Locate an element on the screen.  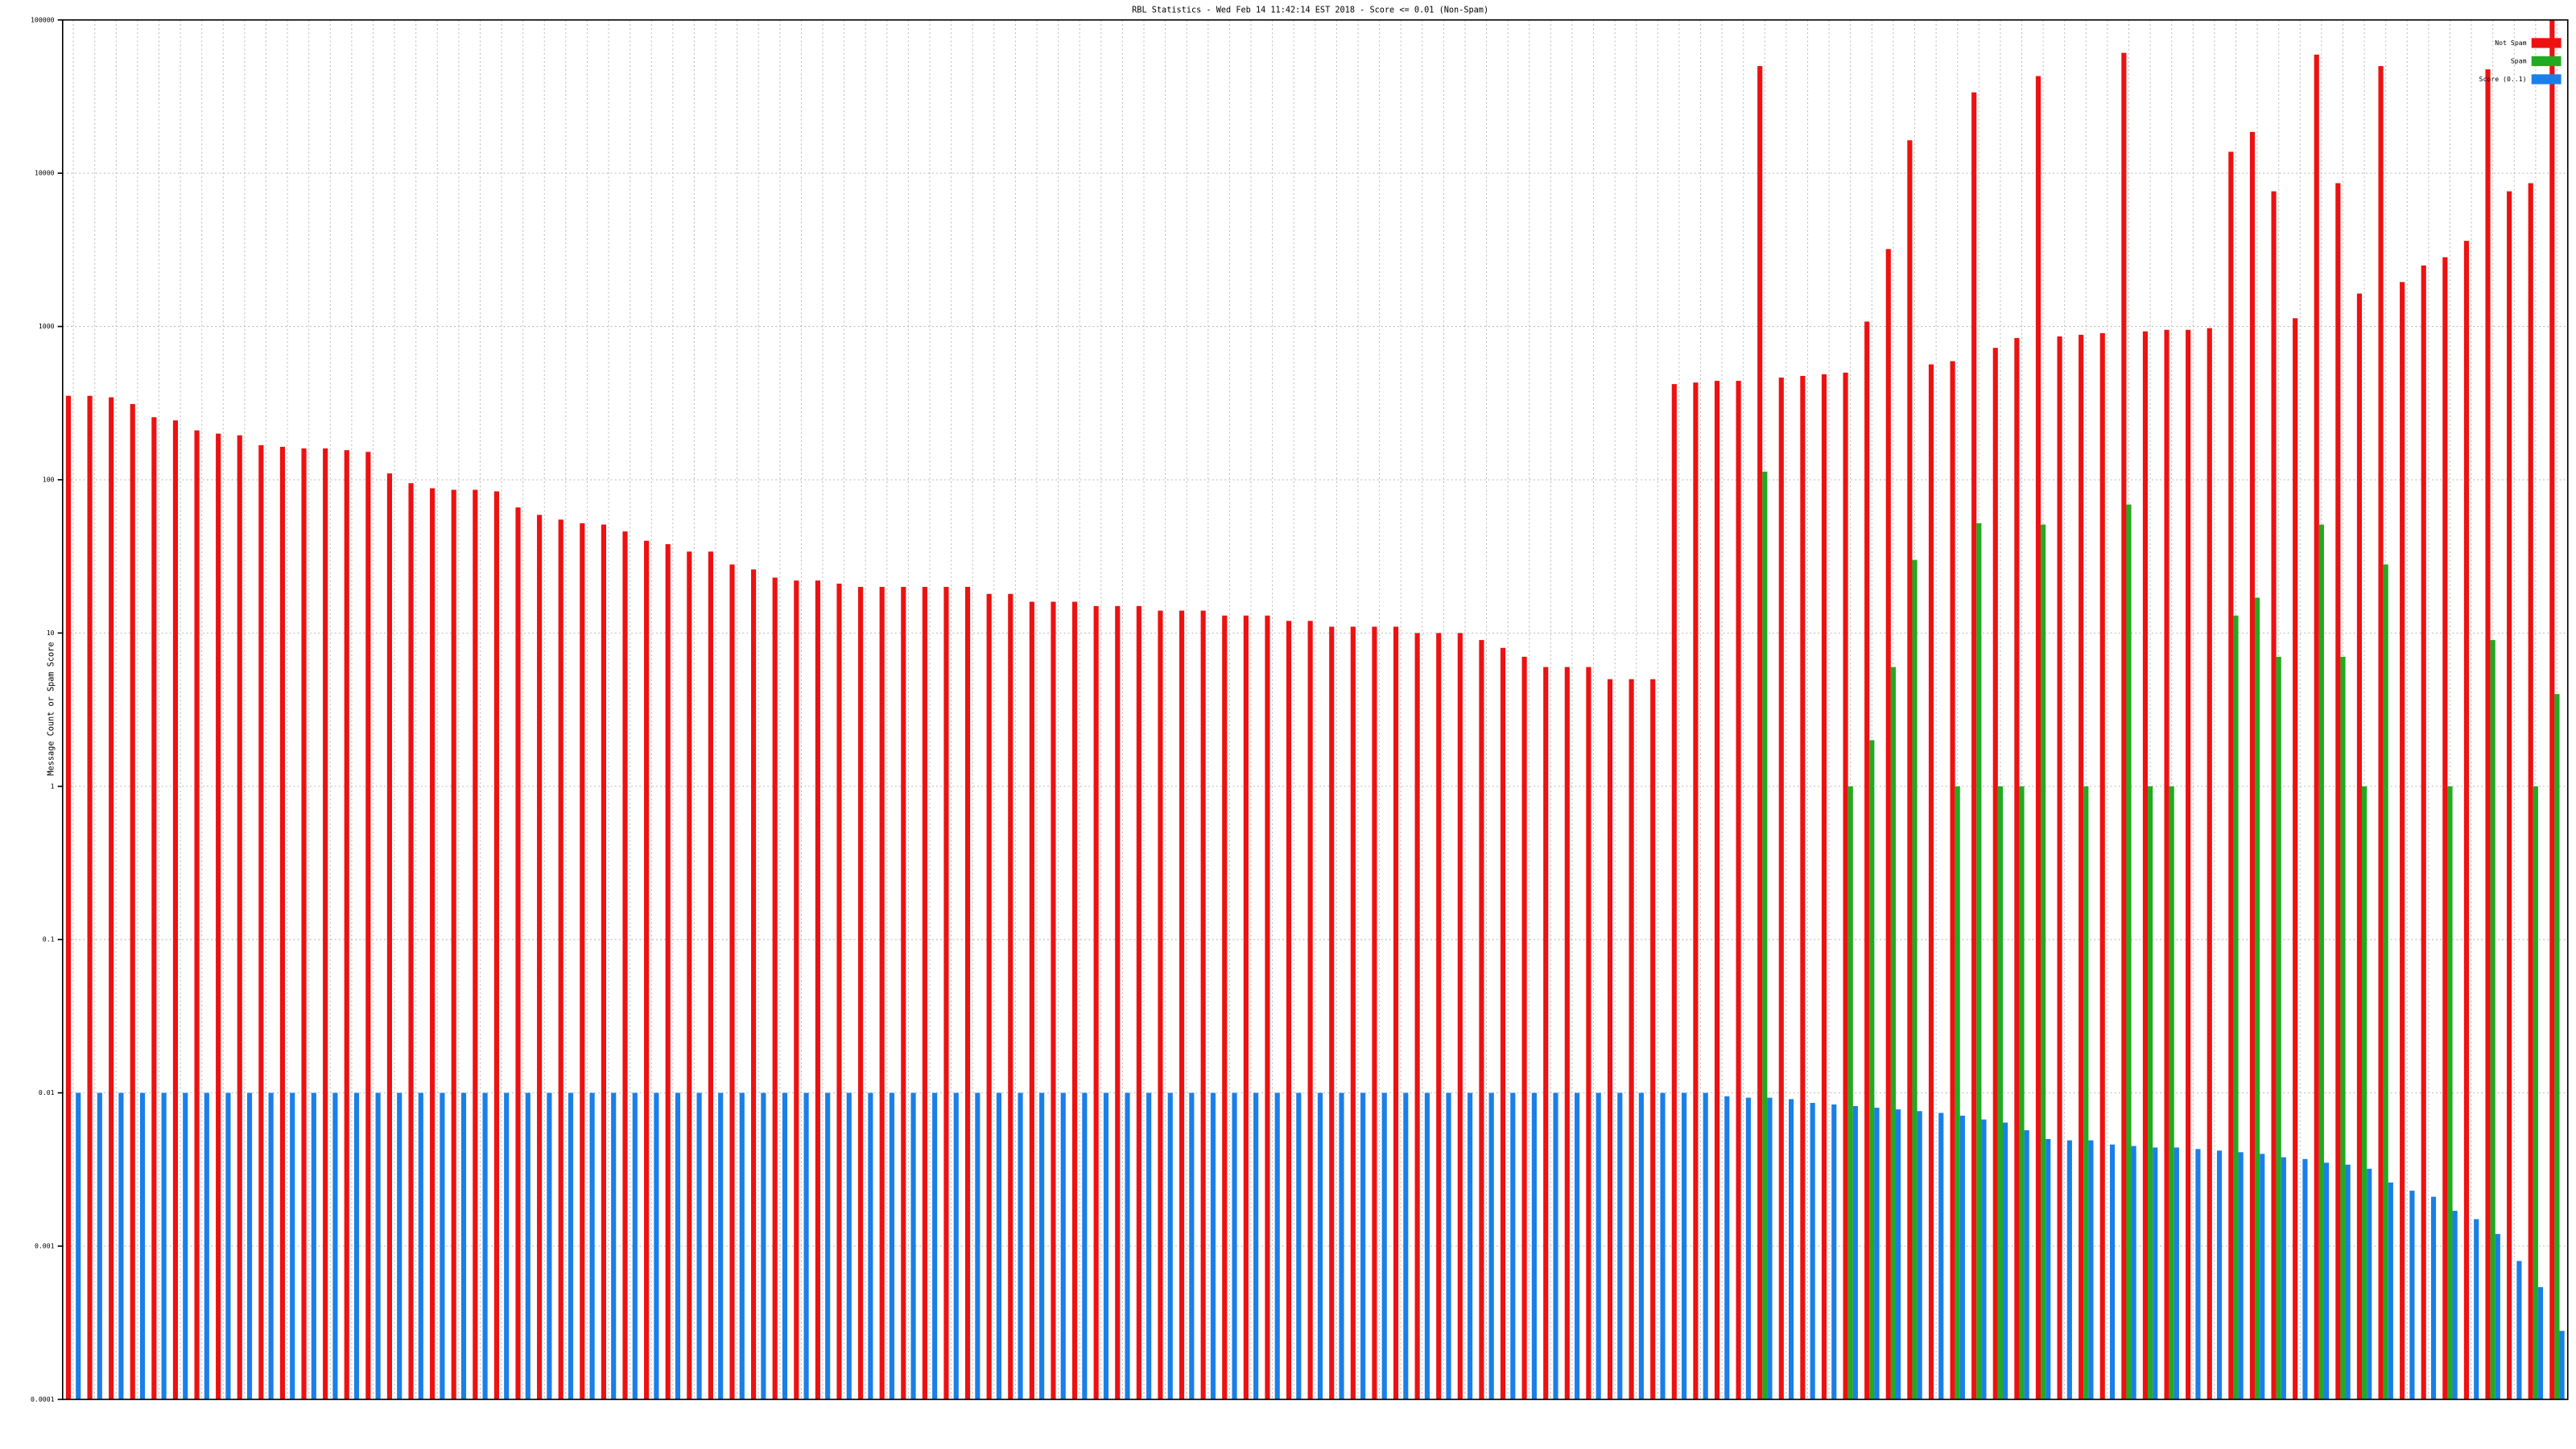
legend-label: Spam is located at coordinates (2519, 60).